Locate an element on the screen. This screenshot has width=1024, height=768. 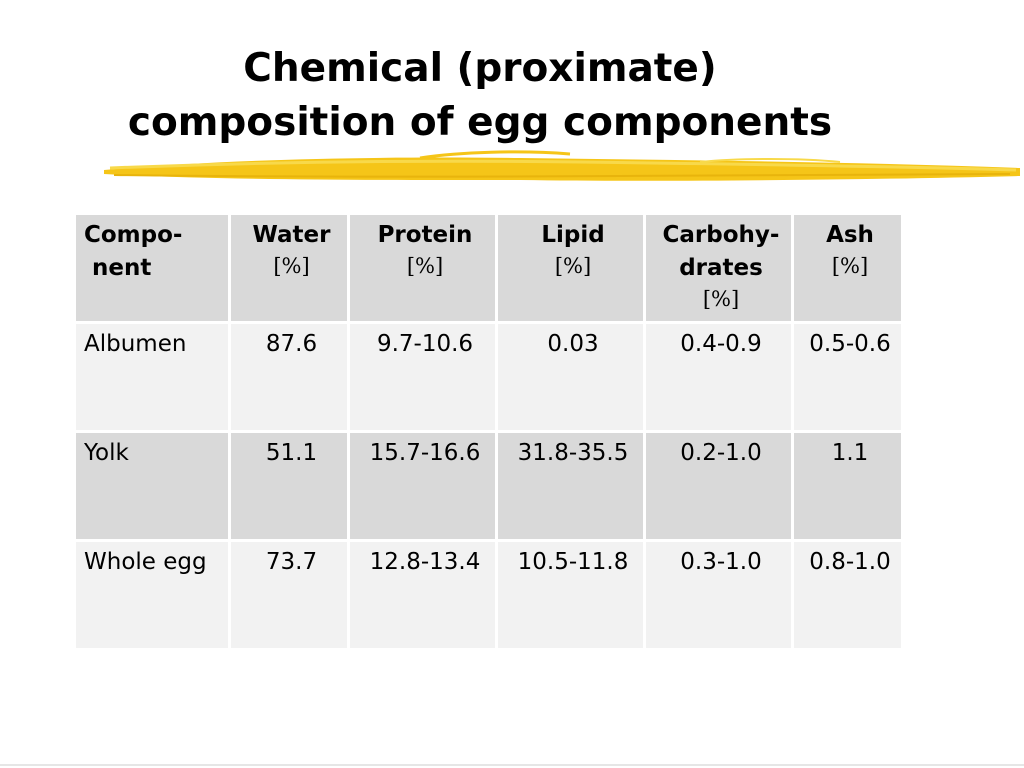
cell-ash: 0.5-0.6 is located at coordinates (847, 377).